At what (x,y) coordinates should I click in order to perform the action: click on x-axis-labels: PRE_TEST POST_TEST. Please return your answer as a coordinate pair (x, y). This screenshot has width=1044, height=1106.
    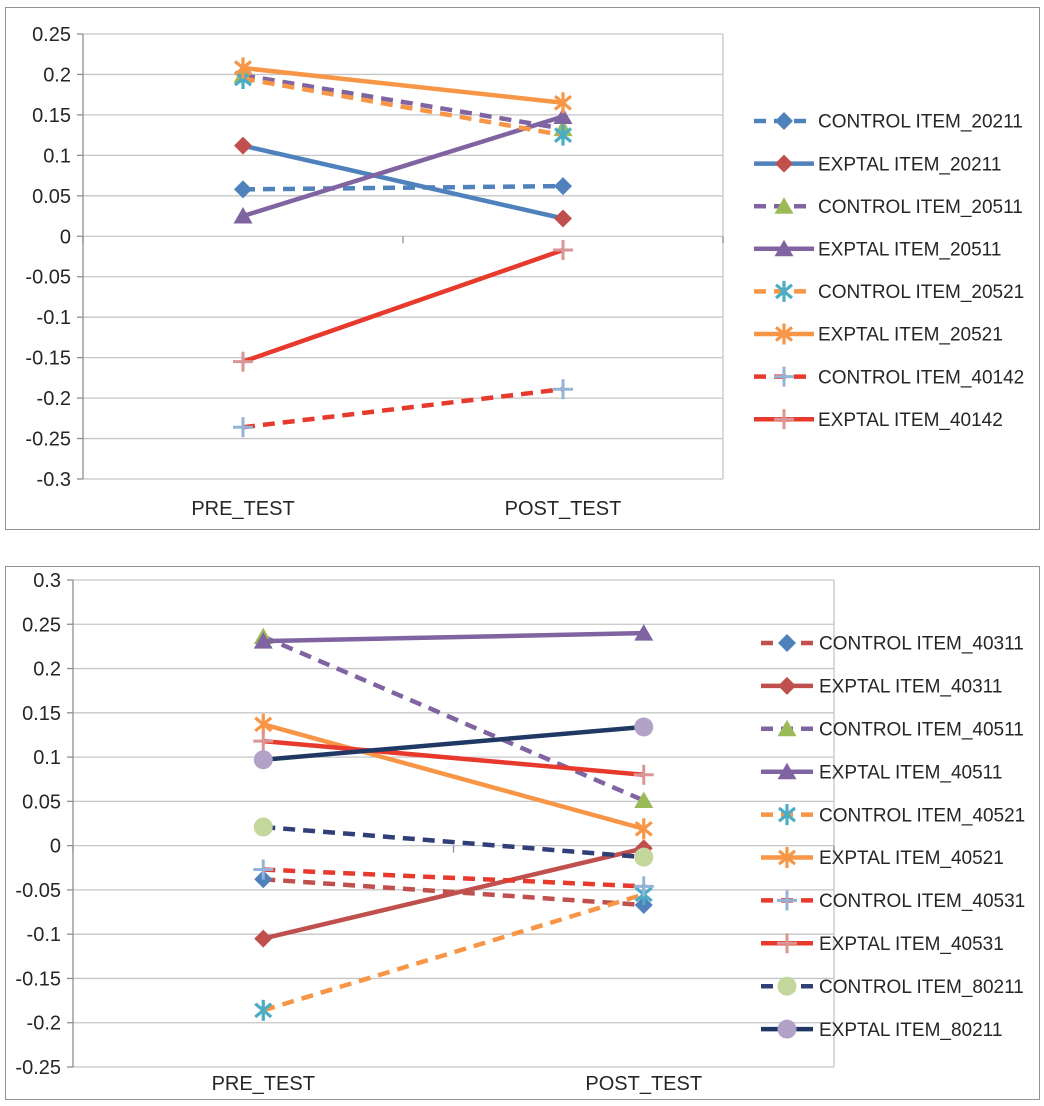
    Looking at the image, I should click on (457, 1084).